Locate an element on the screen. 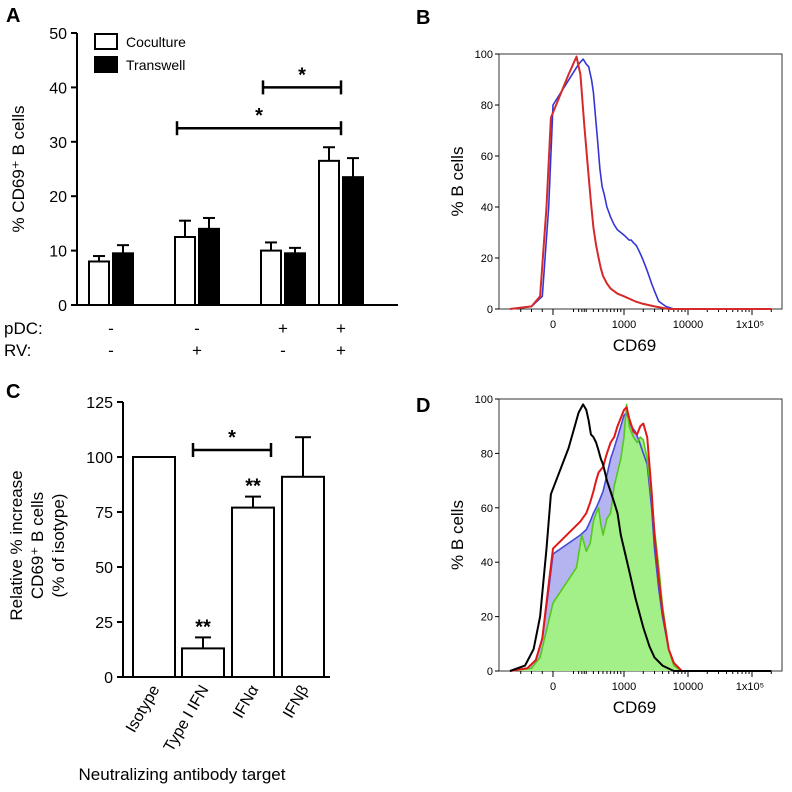  y-tick-label: 125 is located at coordinates (99, 403).